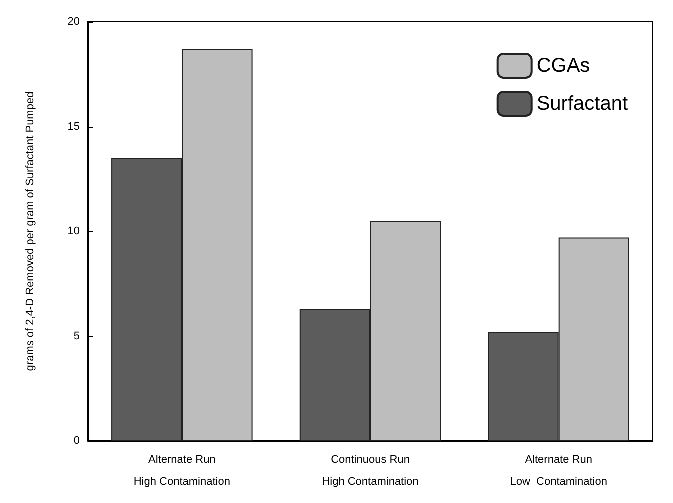  Describe the element at coordinates (559, 471) in the screenshot. I see `x-tick-label: Alternate Run Low Contamination` at that location.